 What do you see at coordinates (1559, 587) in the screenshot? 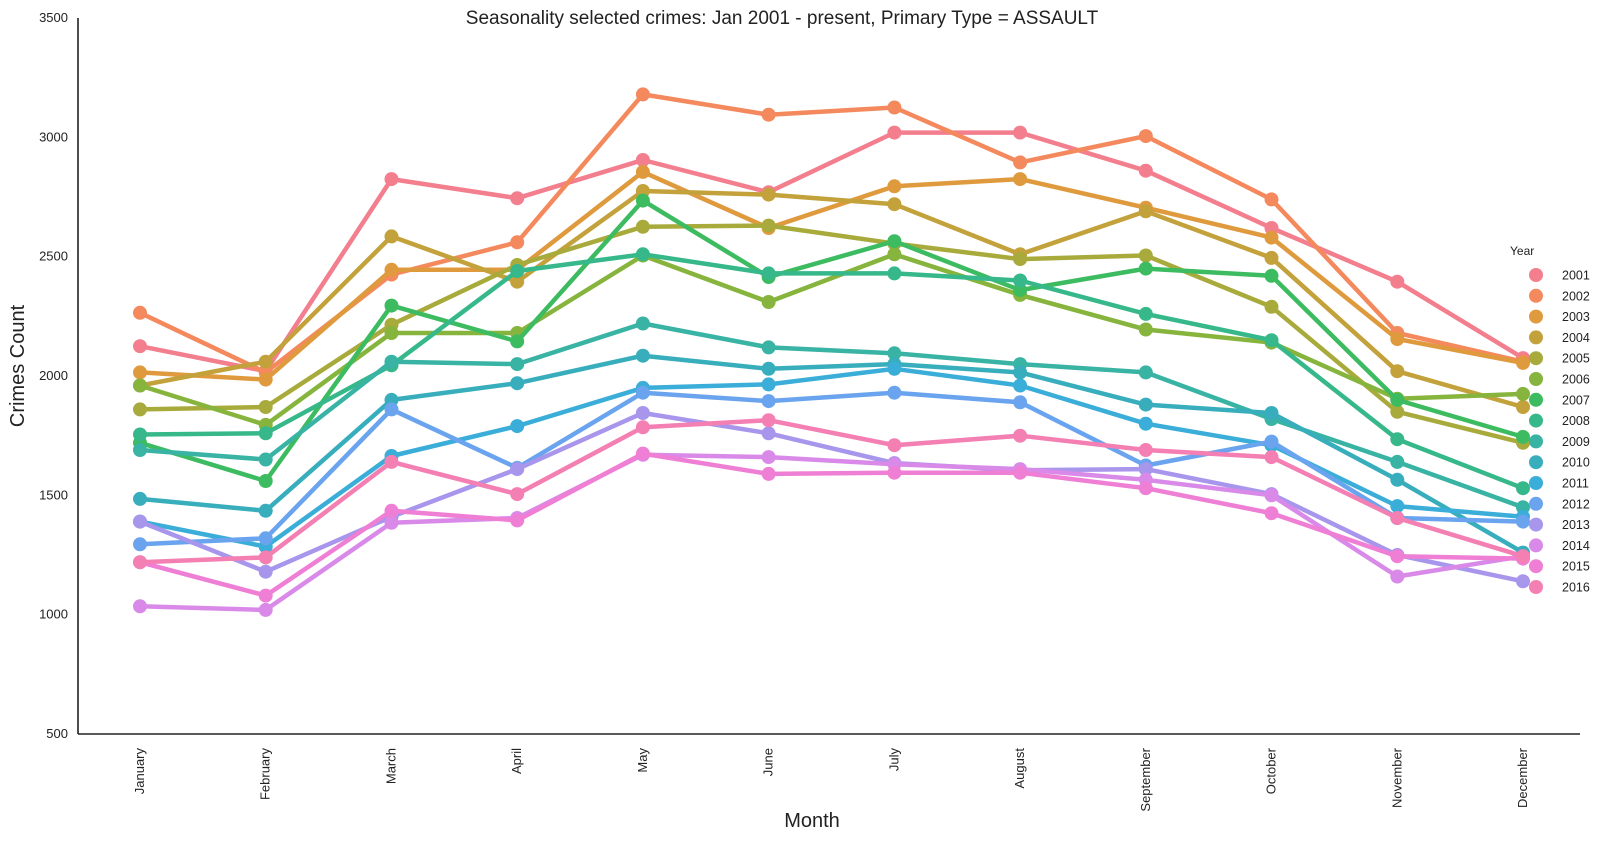
I see `legend-item-2016: 2016` at bounding box center [1559, 587].